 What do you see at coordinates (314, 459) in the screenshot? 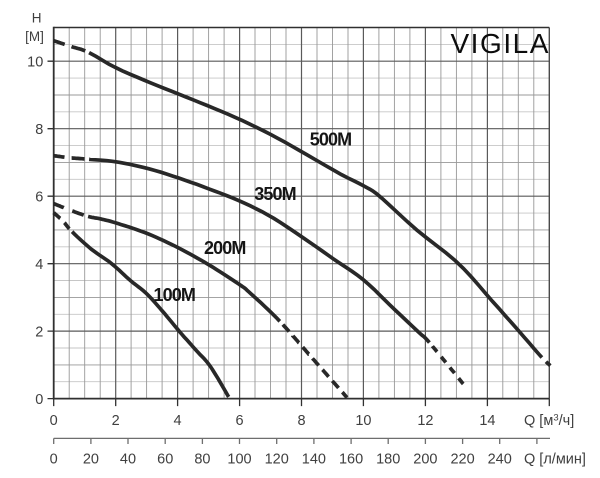
I see `svg-text: 140` at bounding box center [314, 459].